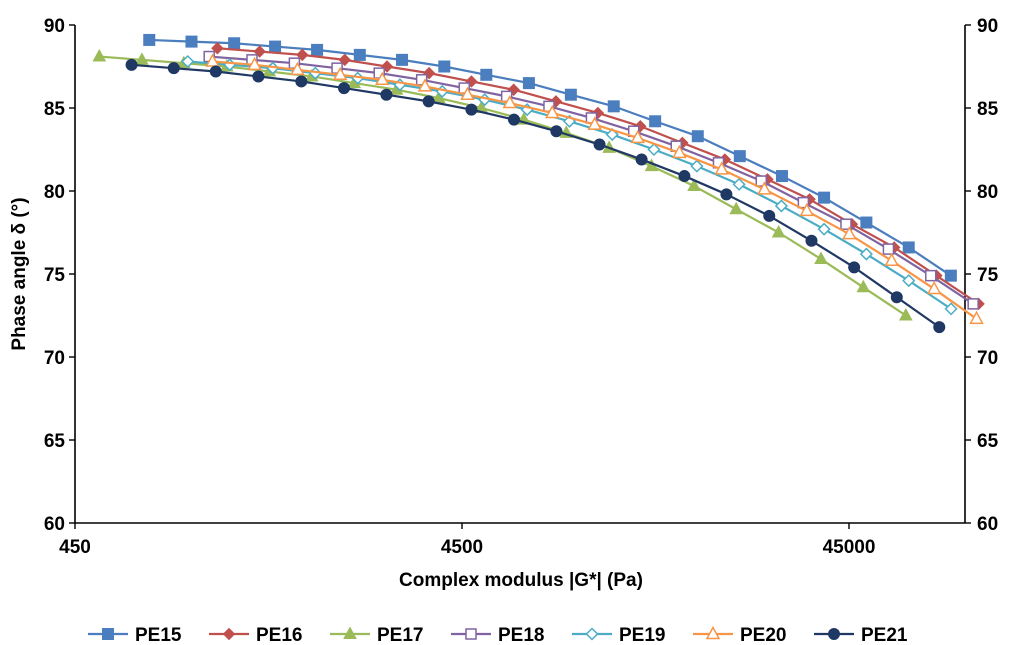 The height and width of the screenshot is (645, 1009). I want to click on x-axis-title: Complex modulus |G*| (Pa), so click(521, 580).